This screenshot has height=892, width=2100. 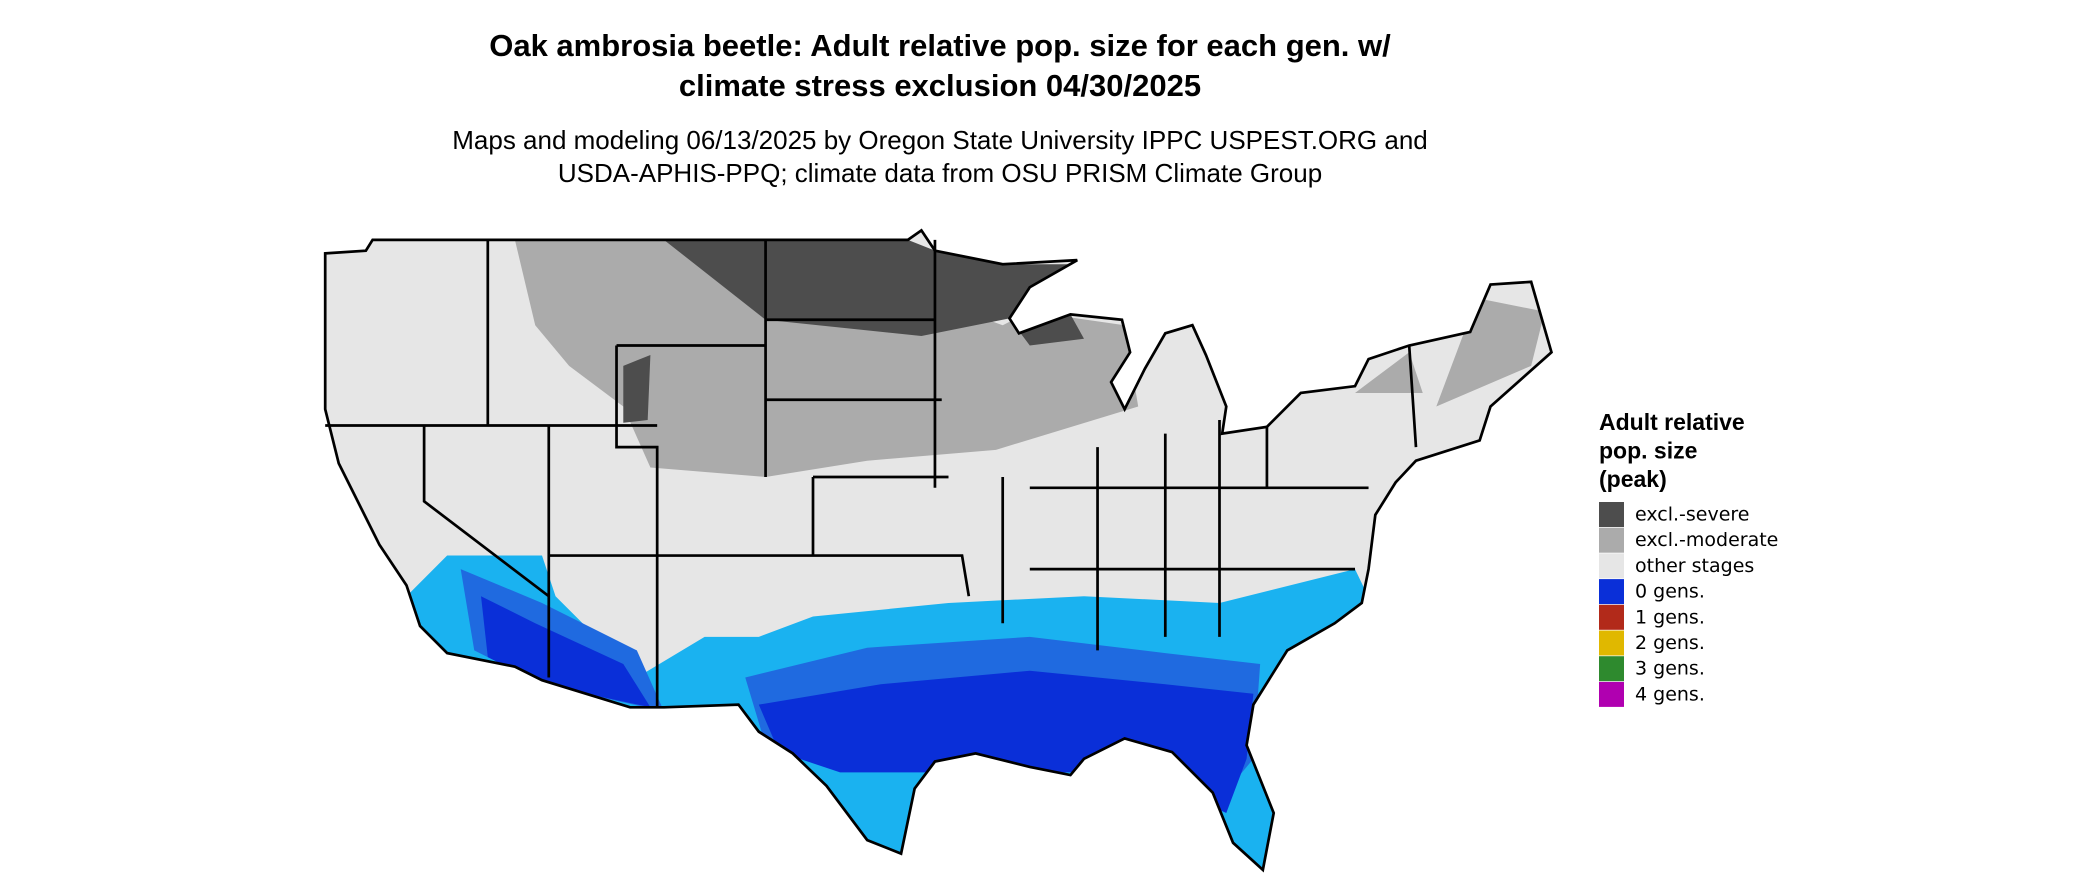 What do you see at coordinates (1694, 566) in the screenshot?
I see `legend-label: other stages` at bounding box center [1694, 566].